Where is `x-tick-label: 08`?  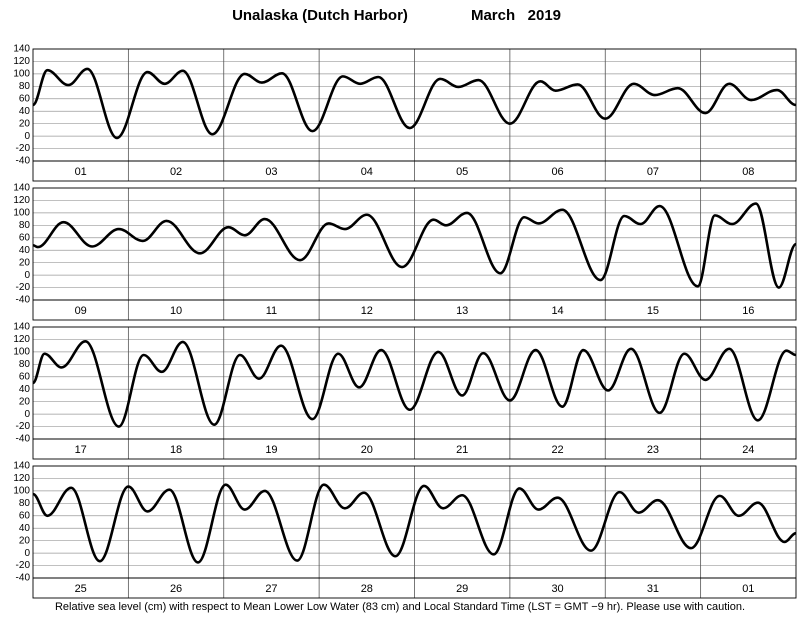 x-tick-label: 08 is located at coordinates (748, 172).